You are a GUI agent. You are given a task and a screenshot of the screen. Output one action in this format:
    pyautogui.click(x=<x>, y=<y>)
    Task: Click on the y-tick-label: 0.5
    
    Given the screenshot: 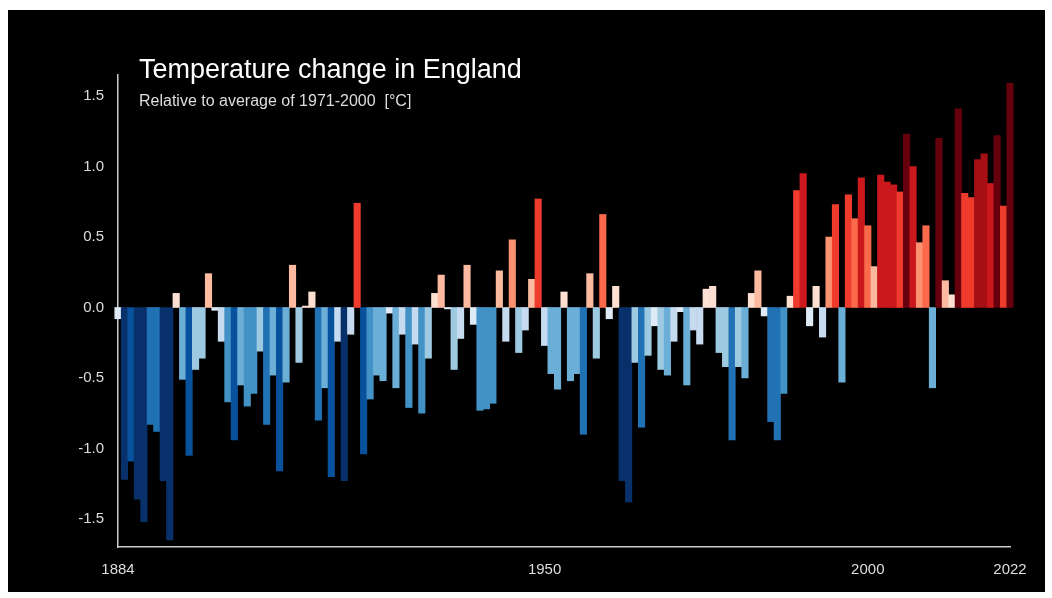 What is the action you would take?
    pyautogui.click(x=93, y=236)
    